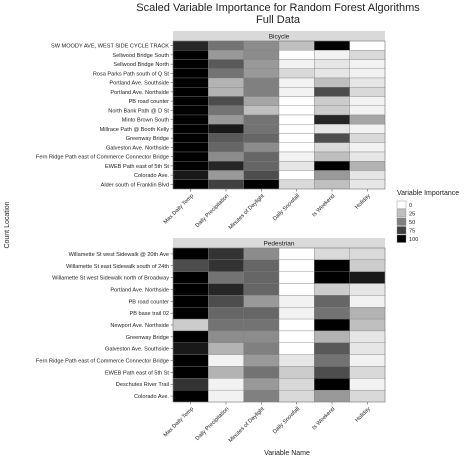  Describe the element at coordinates (427, 216) in the screenshot. I see `legend: Variable Importance 0 25 50 75 100` at that location.